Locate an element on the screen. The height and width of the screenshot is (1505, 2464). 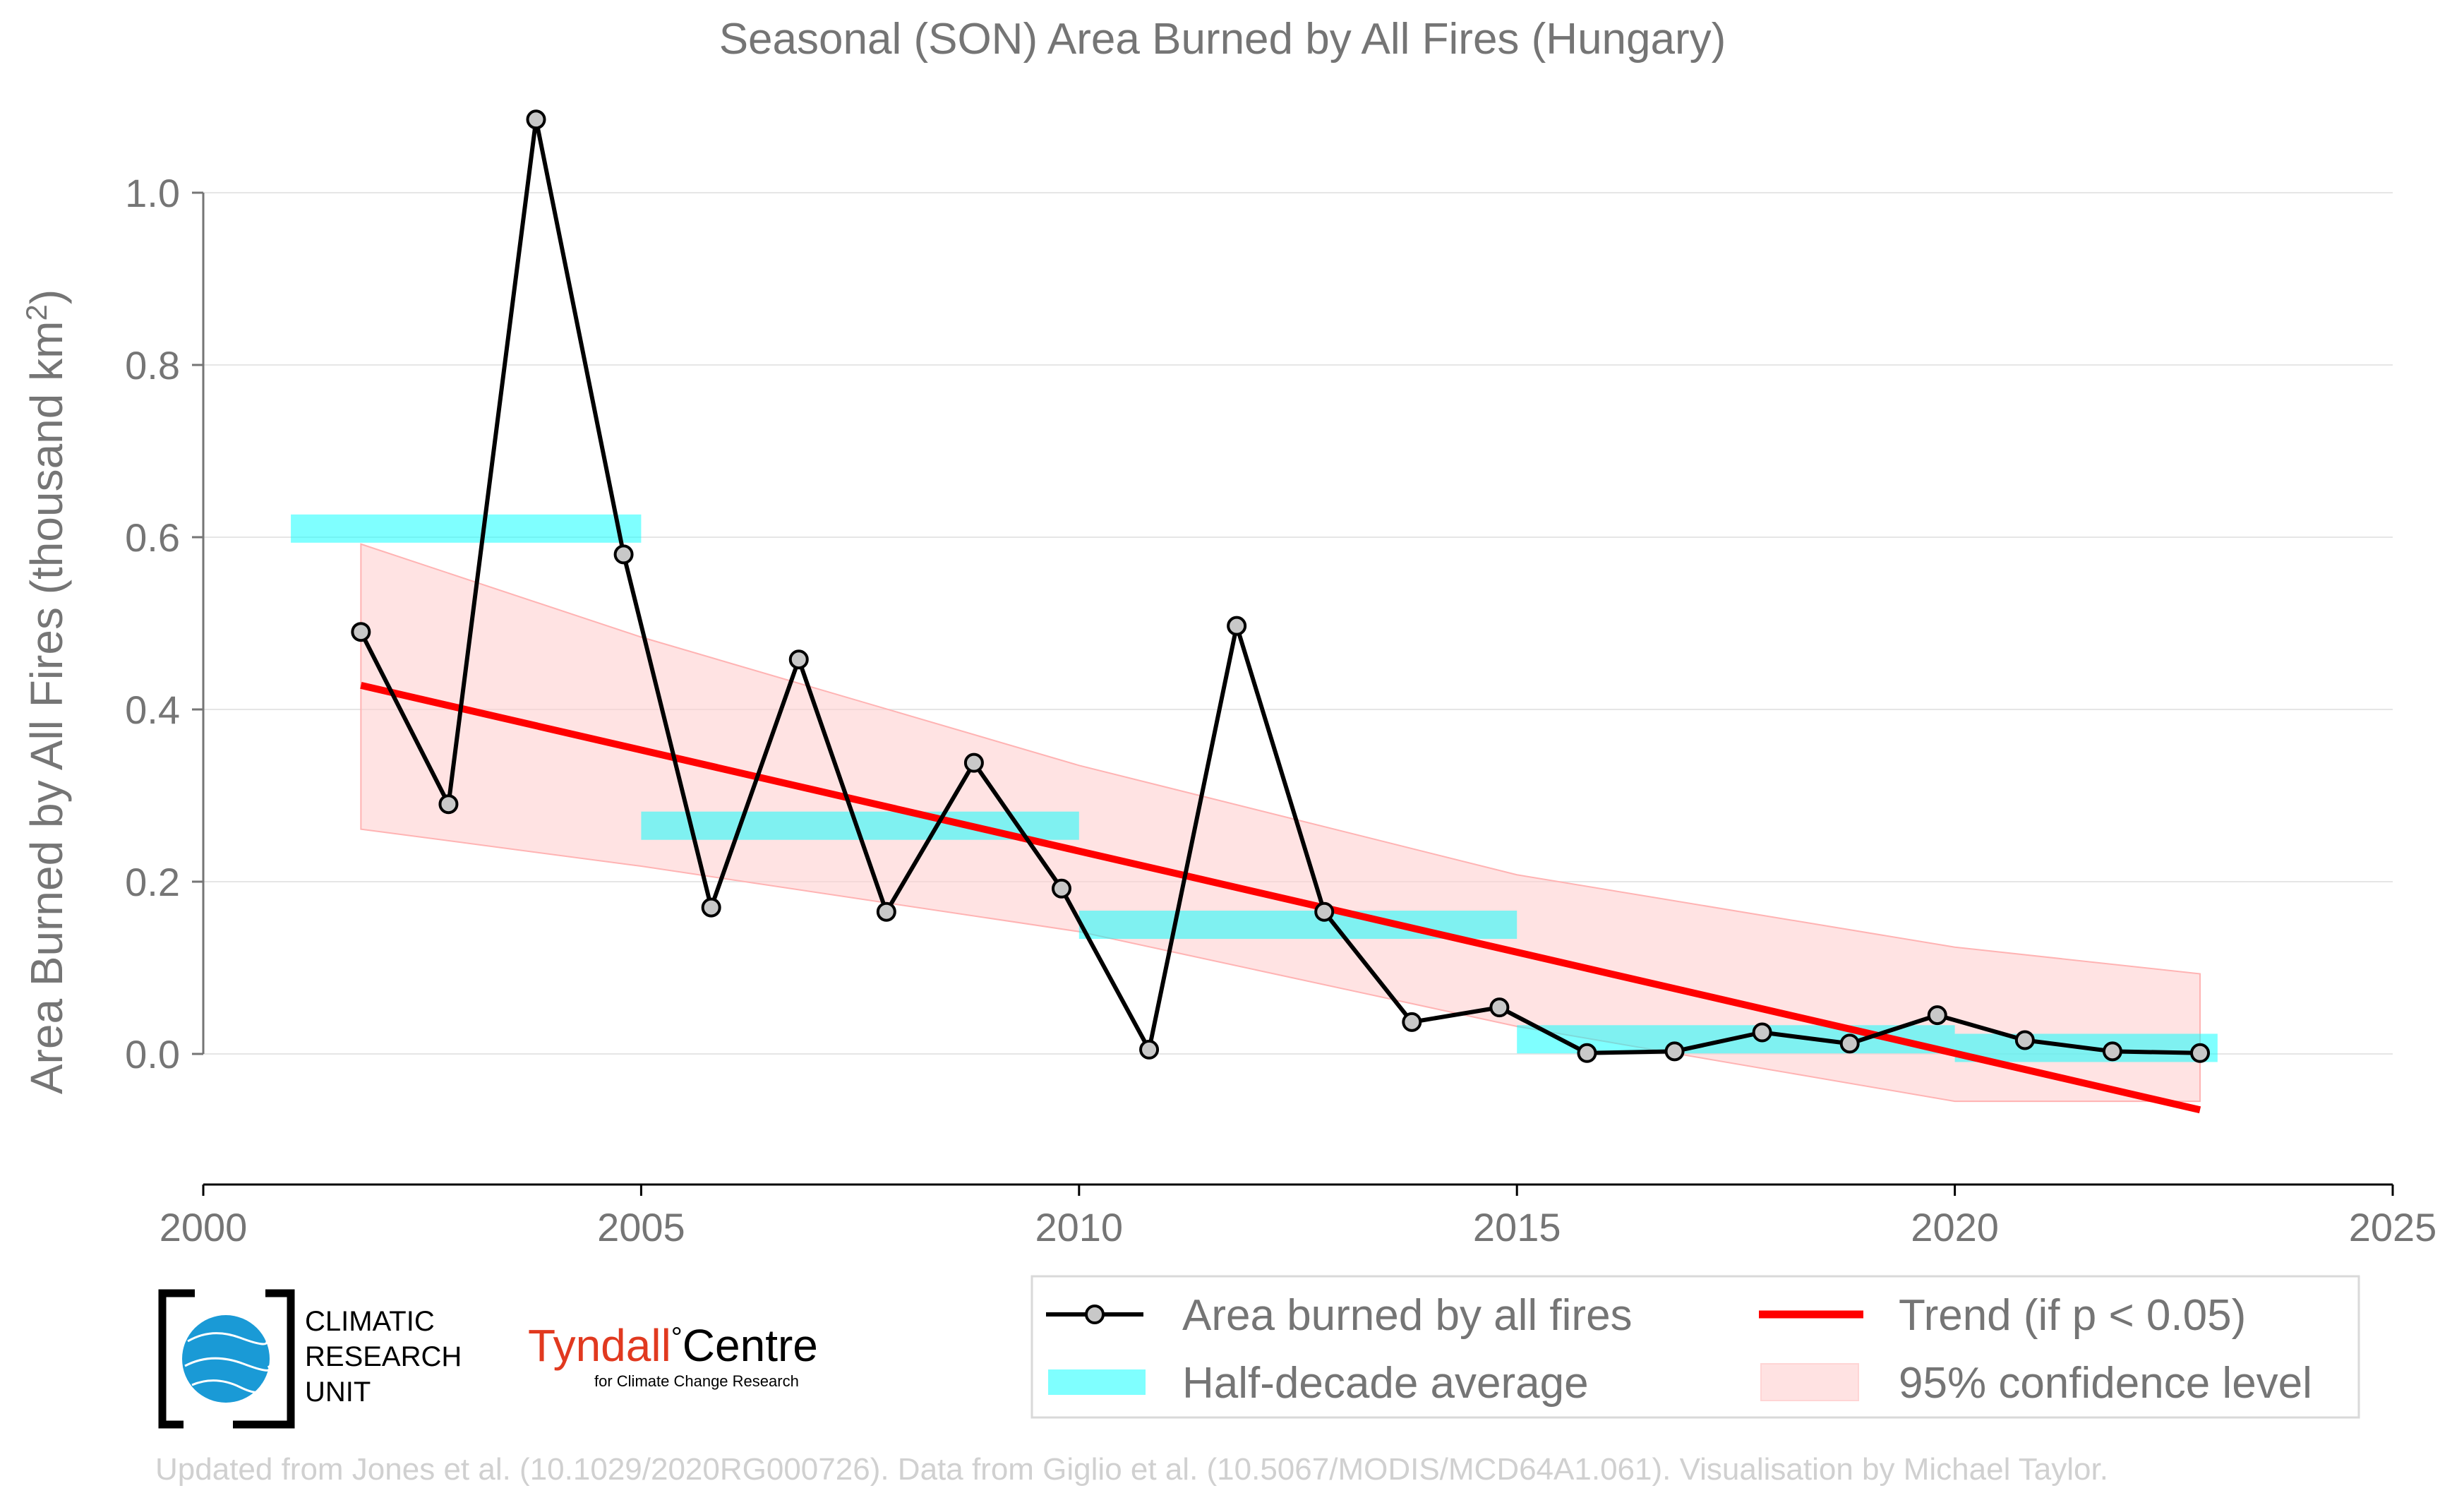
cru-logo-frame-left is located at coordinates (176, 1359).